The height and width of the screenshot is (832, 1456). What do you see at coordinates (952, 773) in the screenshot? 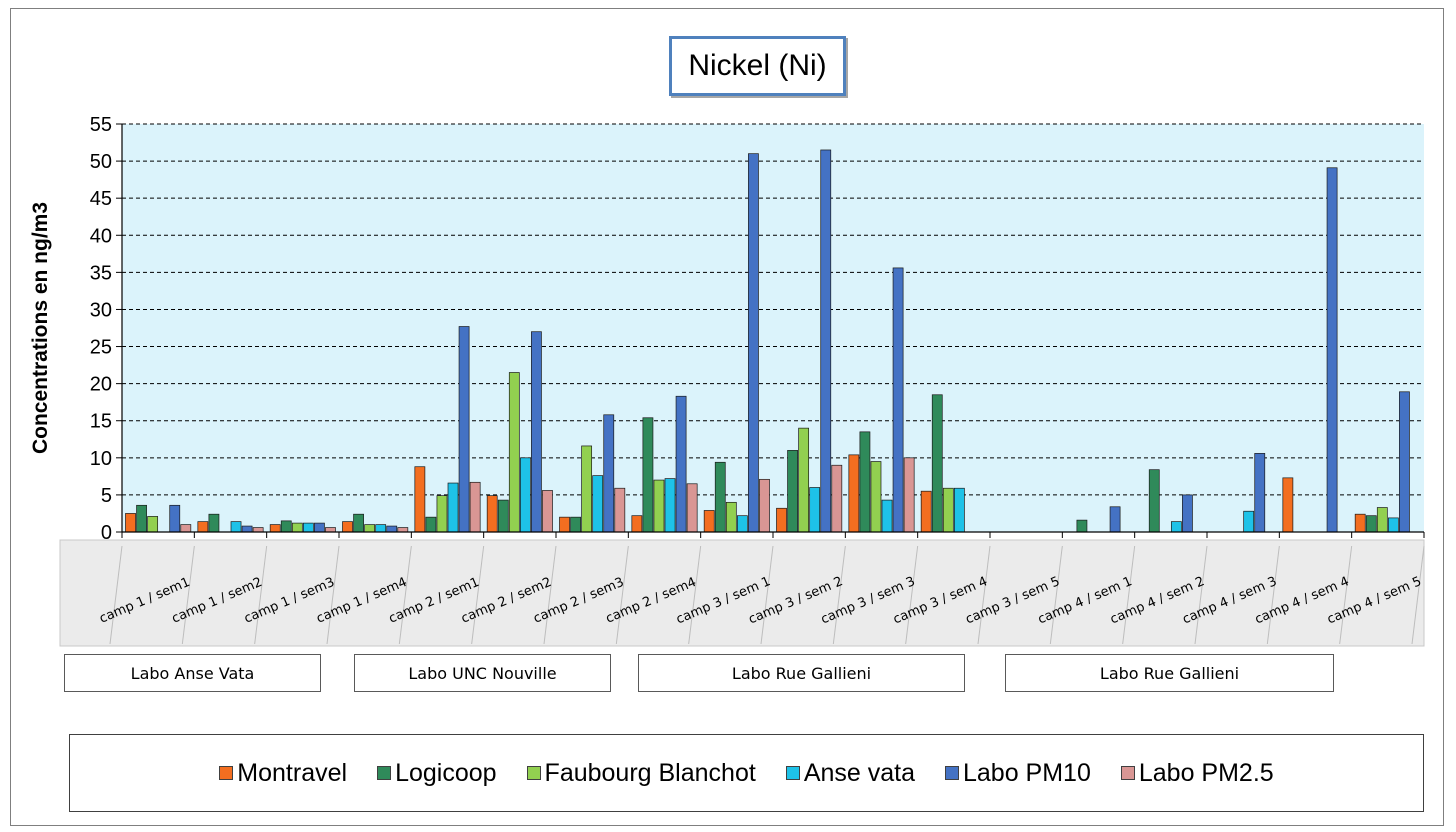
I see `legend-swatch-labo-pm10` at bounding box center [952, 773].